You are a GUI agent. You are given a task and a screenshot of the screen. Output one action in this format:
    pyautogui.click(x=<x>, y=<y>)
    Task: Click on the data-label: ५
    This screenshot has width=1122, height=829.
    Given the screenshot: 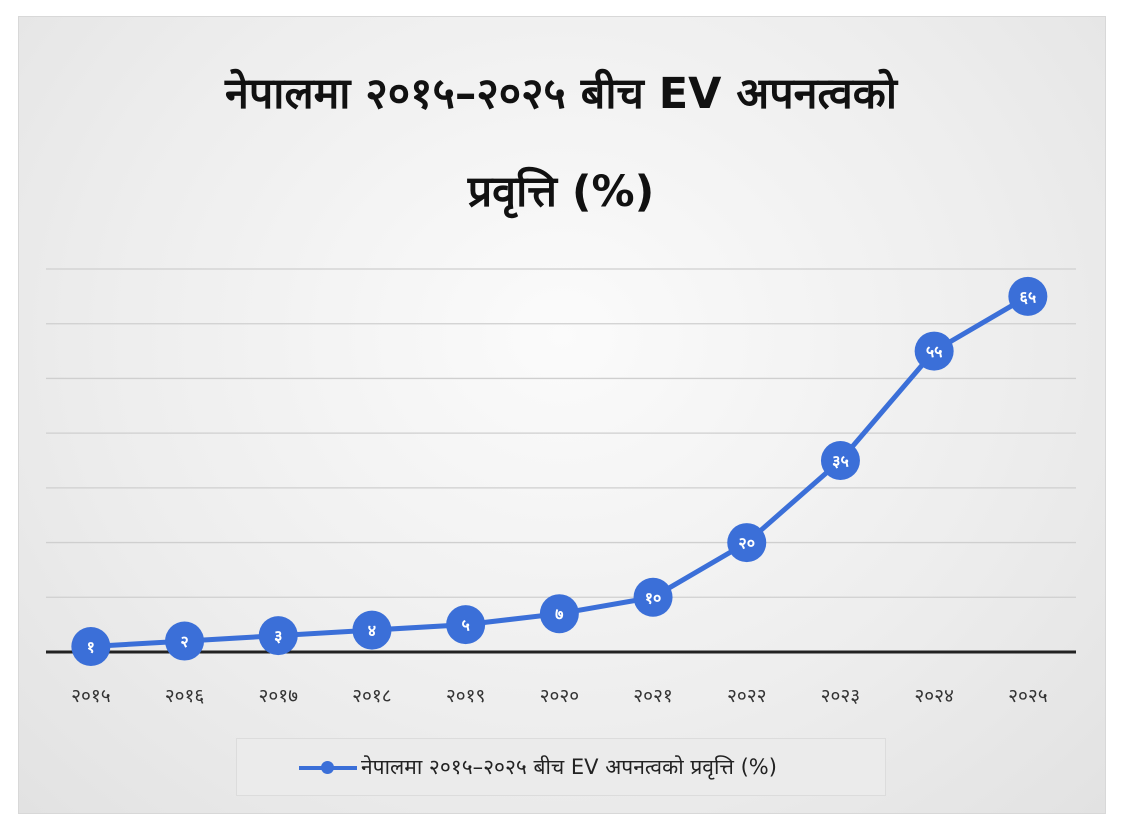 What is the action you would take?
    pyautogui.click(x=465, y=625)
    